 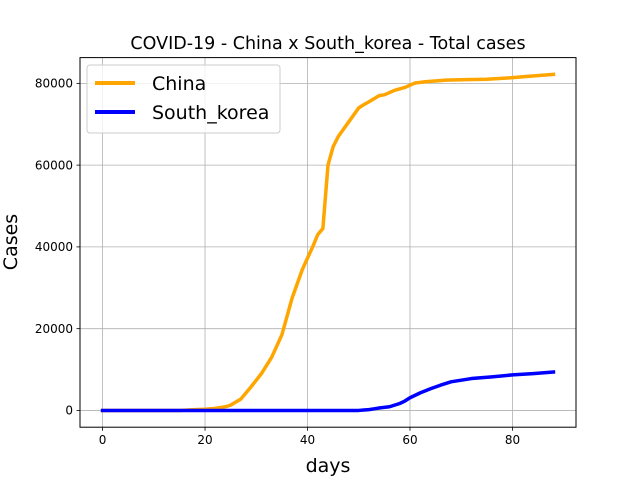 What do you see at coordinates (307, 440) in the screenshot?
I see `x-tick-label: 40` at bounding box center [307, 440].